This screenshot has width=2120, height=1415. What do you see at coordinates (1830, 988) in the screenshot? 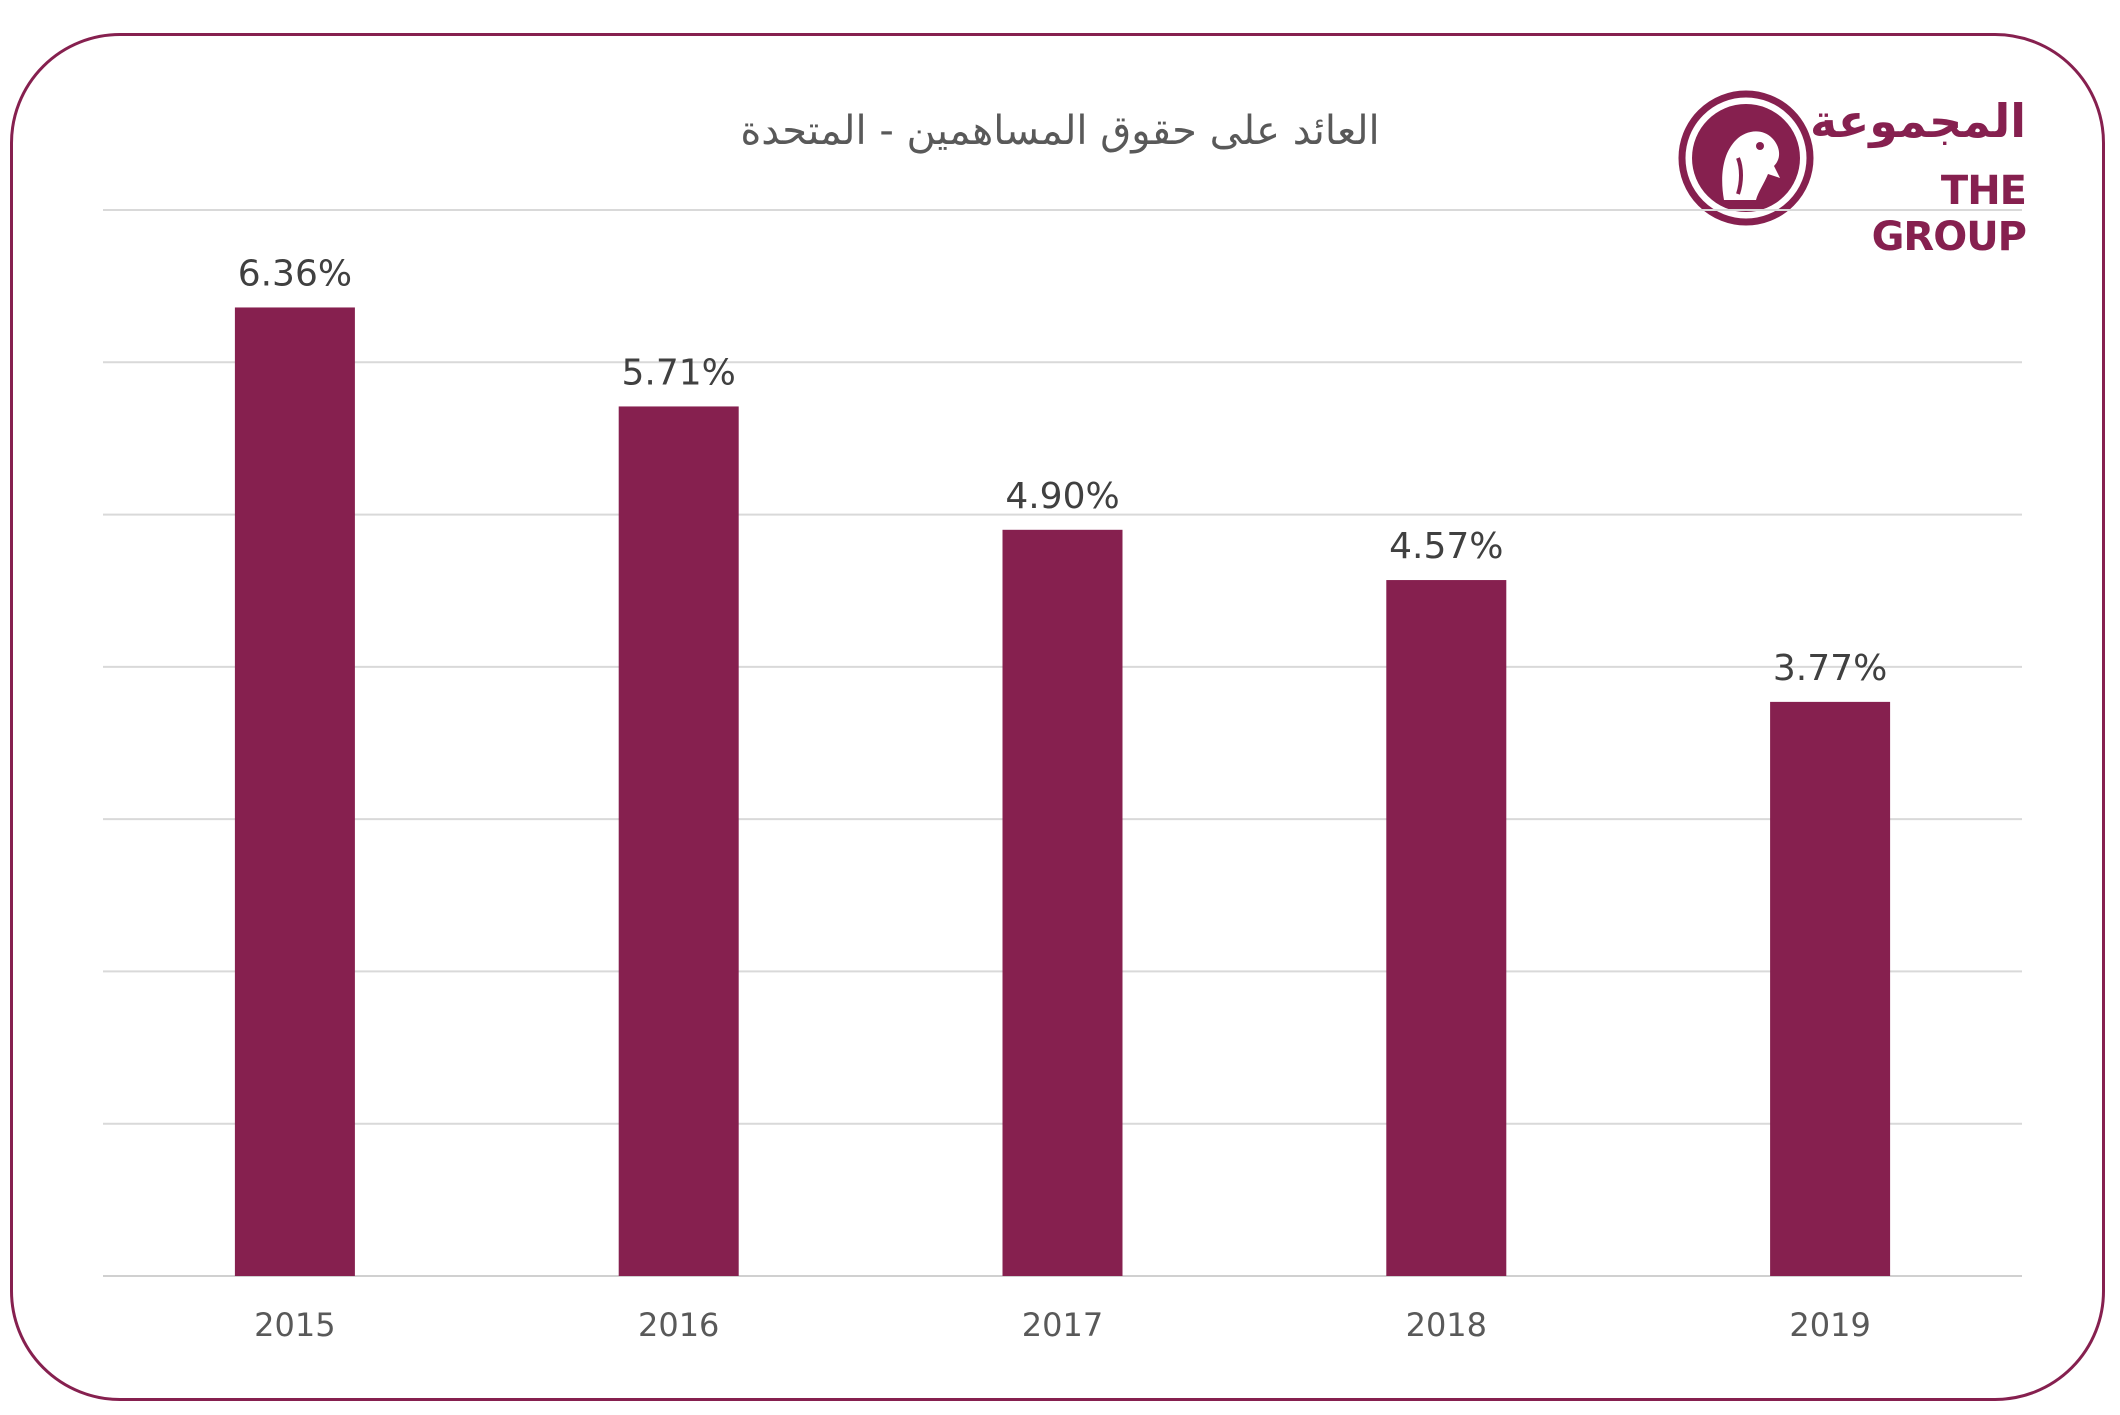
I see `bar-2019` at bounding box center [1830, 988].